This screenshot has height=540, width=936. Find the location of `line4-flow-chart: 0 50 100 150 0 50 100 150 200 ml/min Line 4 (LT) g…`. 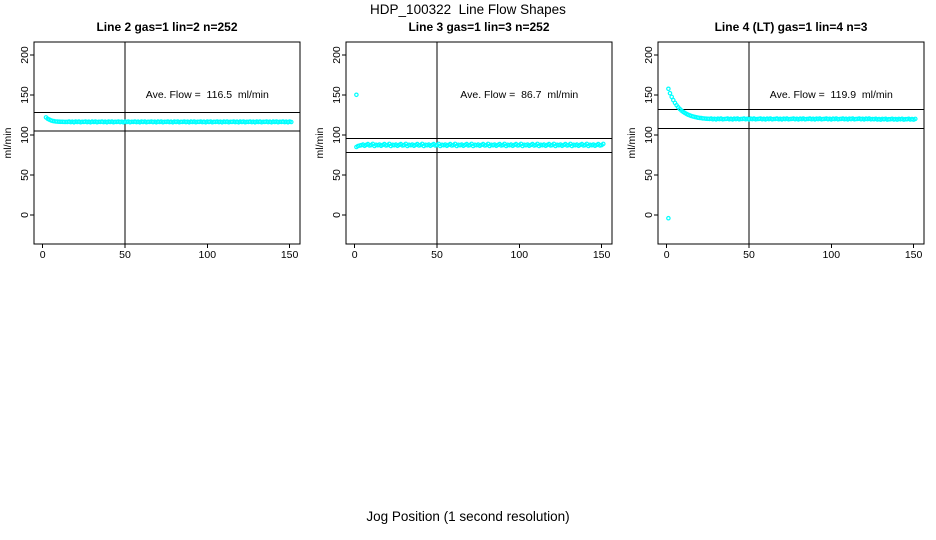

line4-flow-chart: 0 50 100 150 0 50 100 150 200 ml/min Line 4 (LT) g… is located at coordinates (775, 140).